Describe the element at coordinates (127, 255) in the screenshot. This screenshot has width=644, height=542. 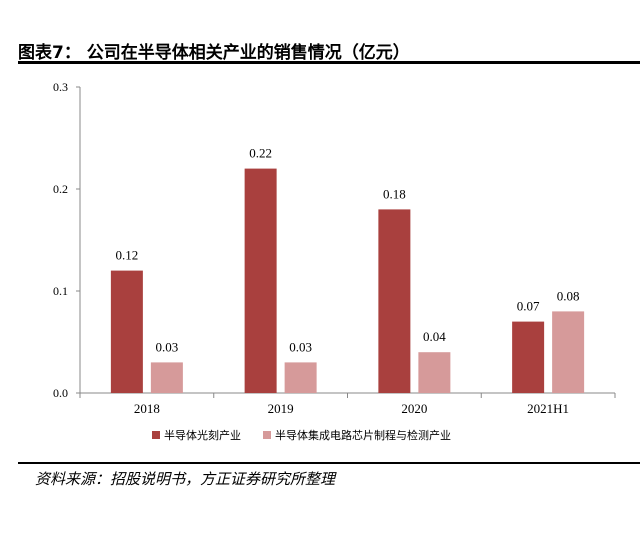
I see `data-label: 0.12` at that location.